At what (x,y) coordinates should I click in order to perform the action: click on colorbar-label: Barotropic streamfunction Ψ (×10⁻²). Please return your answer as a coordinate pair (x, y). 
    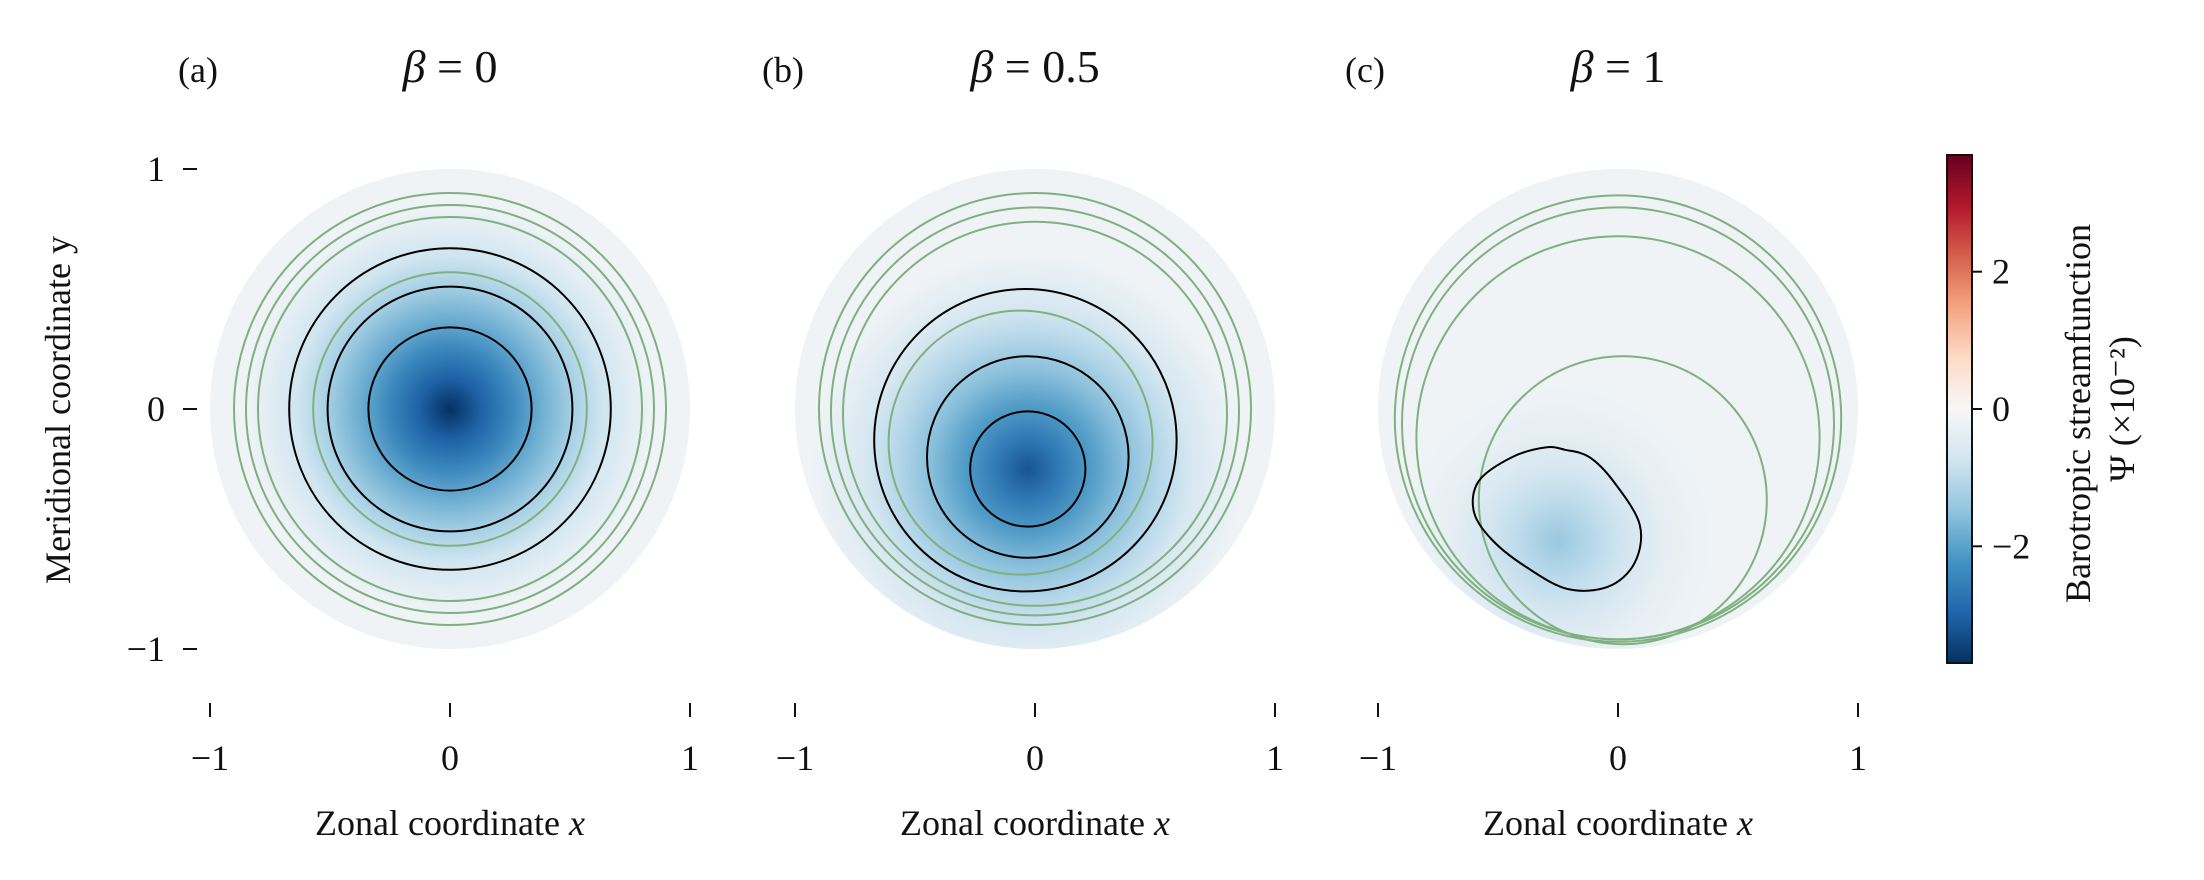
    Looking at the image, I should click on (2100, 409).